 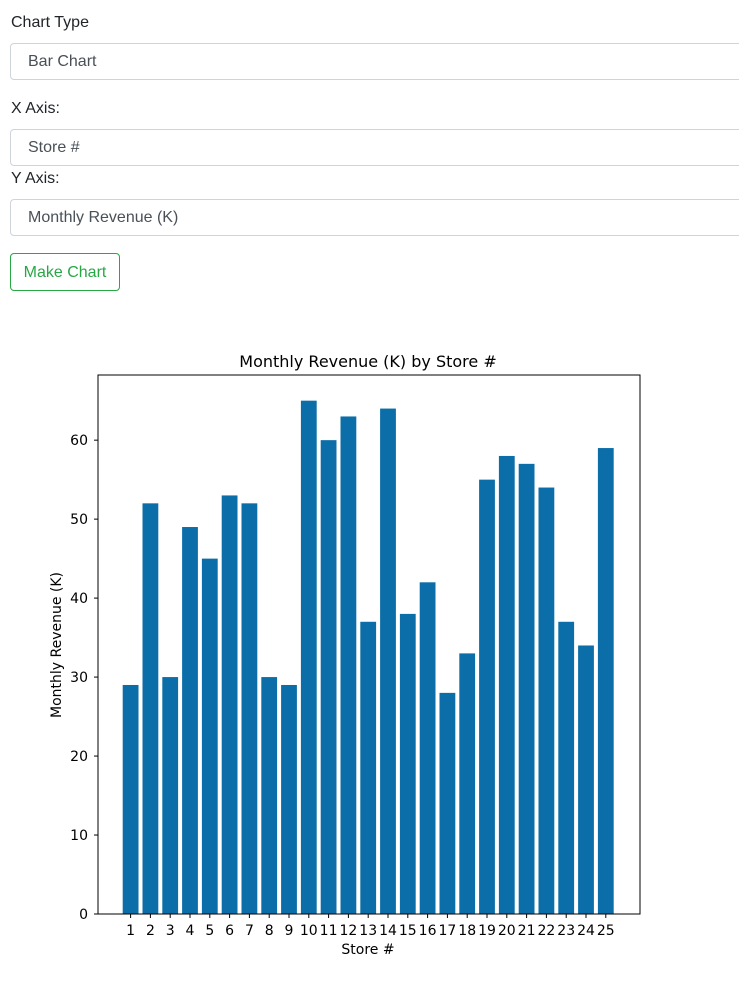 What do you see at coordinates (374, 61) in the screenshot?
I see `chart-type-select: Bar Chart` at bounding box center [374, 61].